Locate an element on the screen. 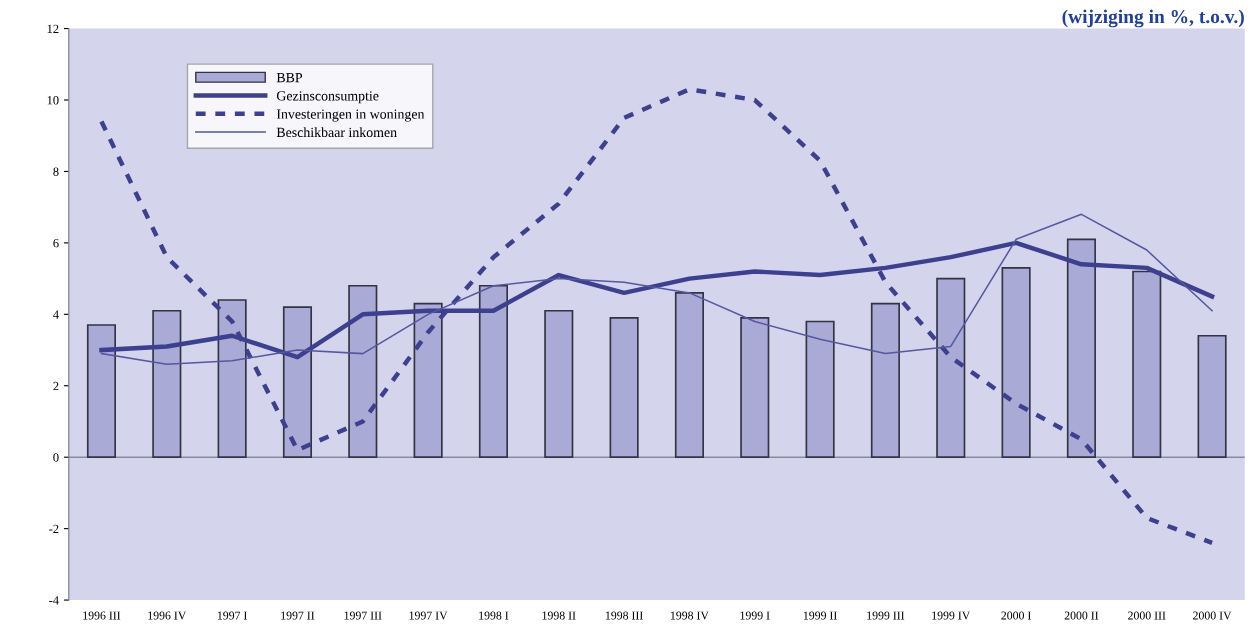 This screenshot has width=1251, height=635. y-tick-label: 12 is located at coordinates (53, 28).